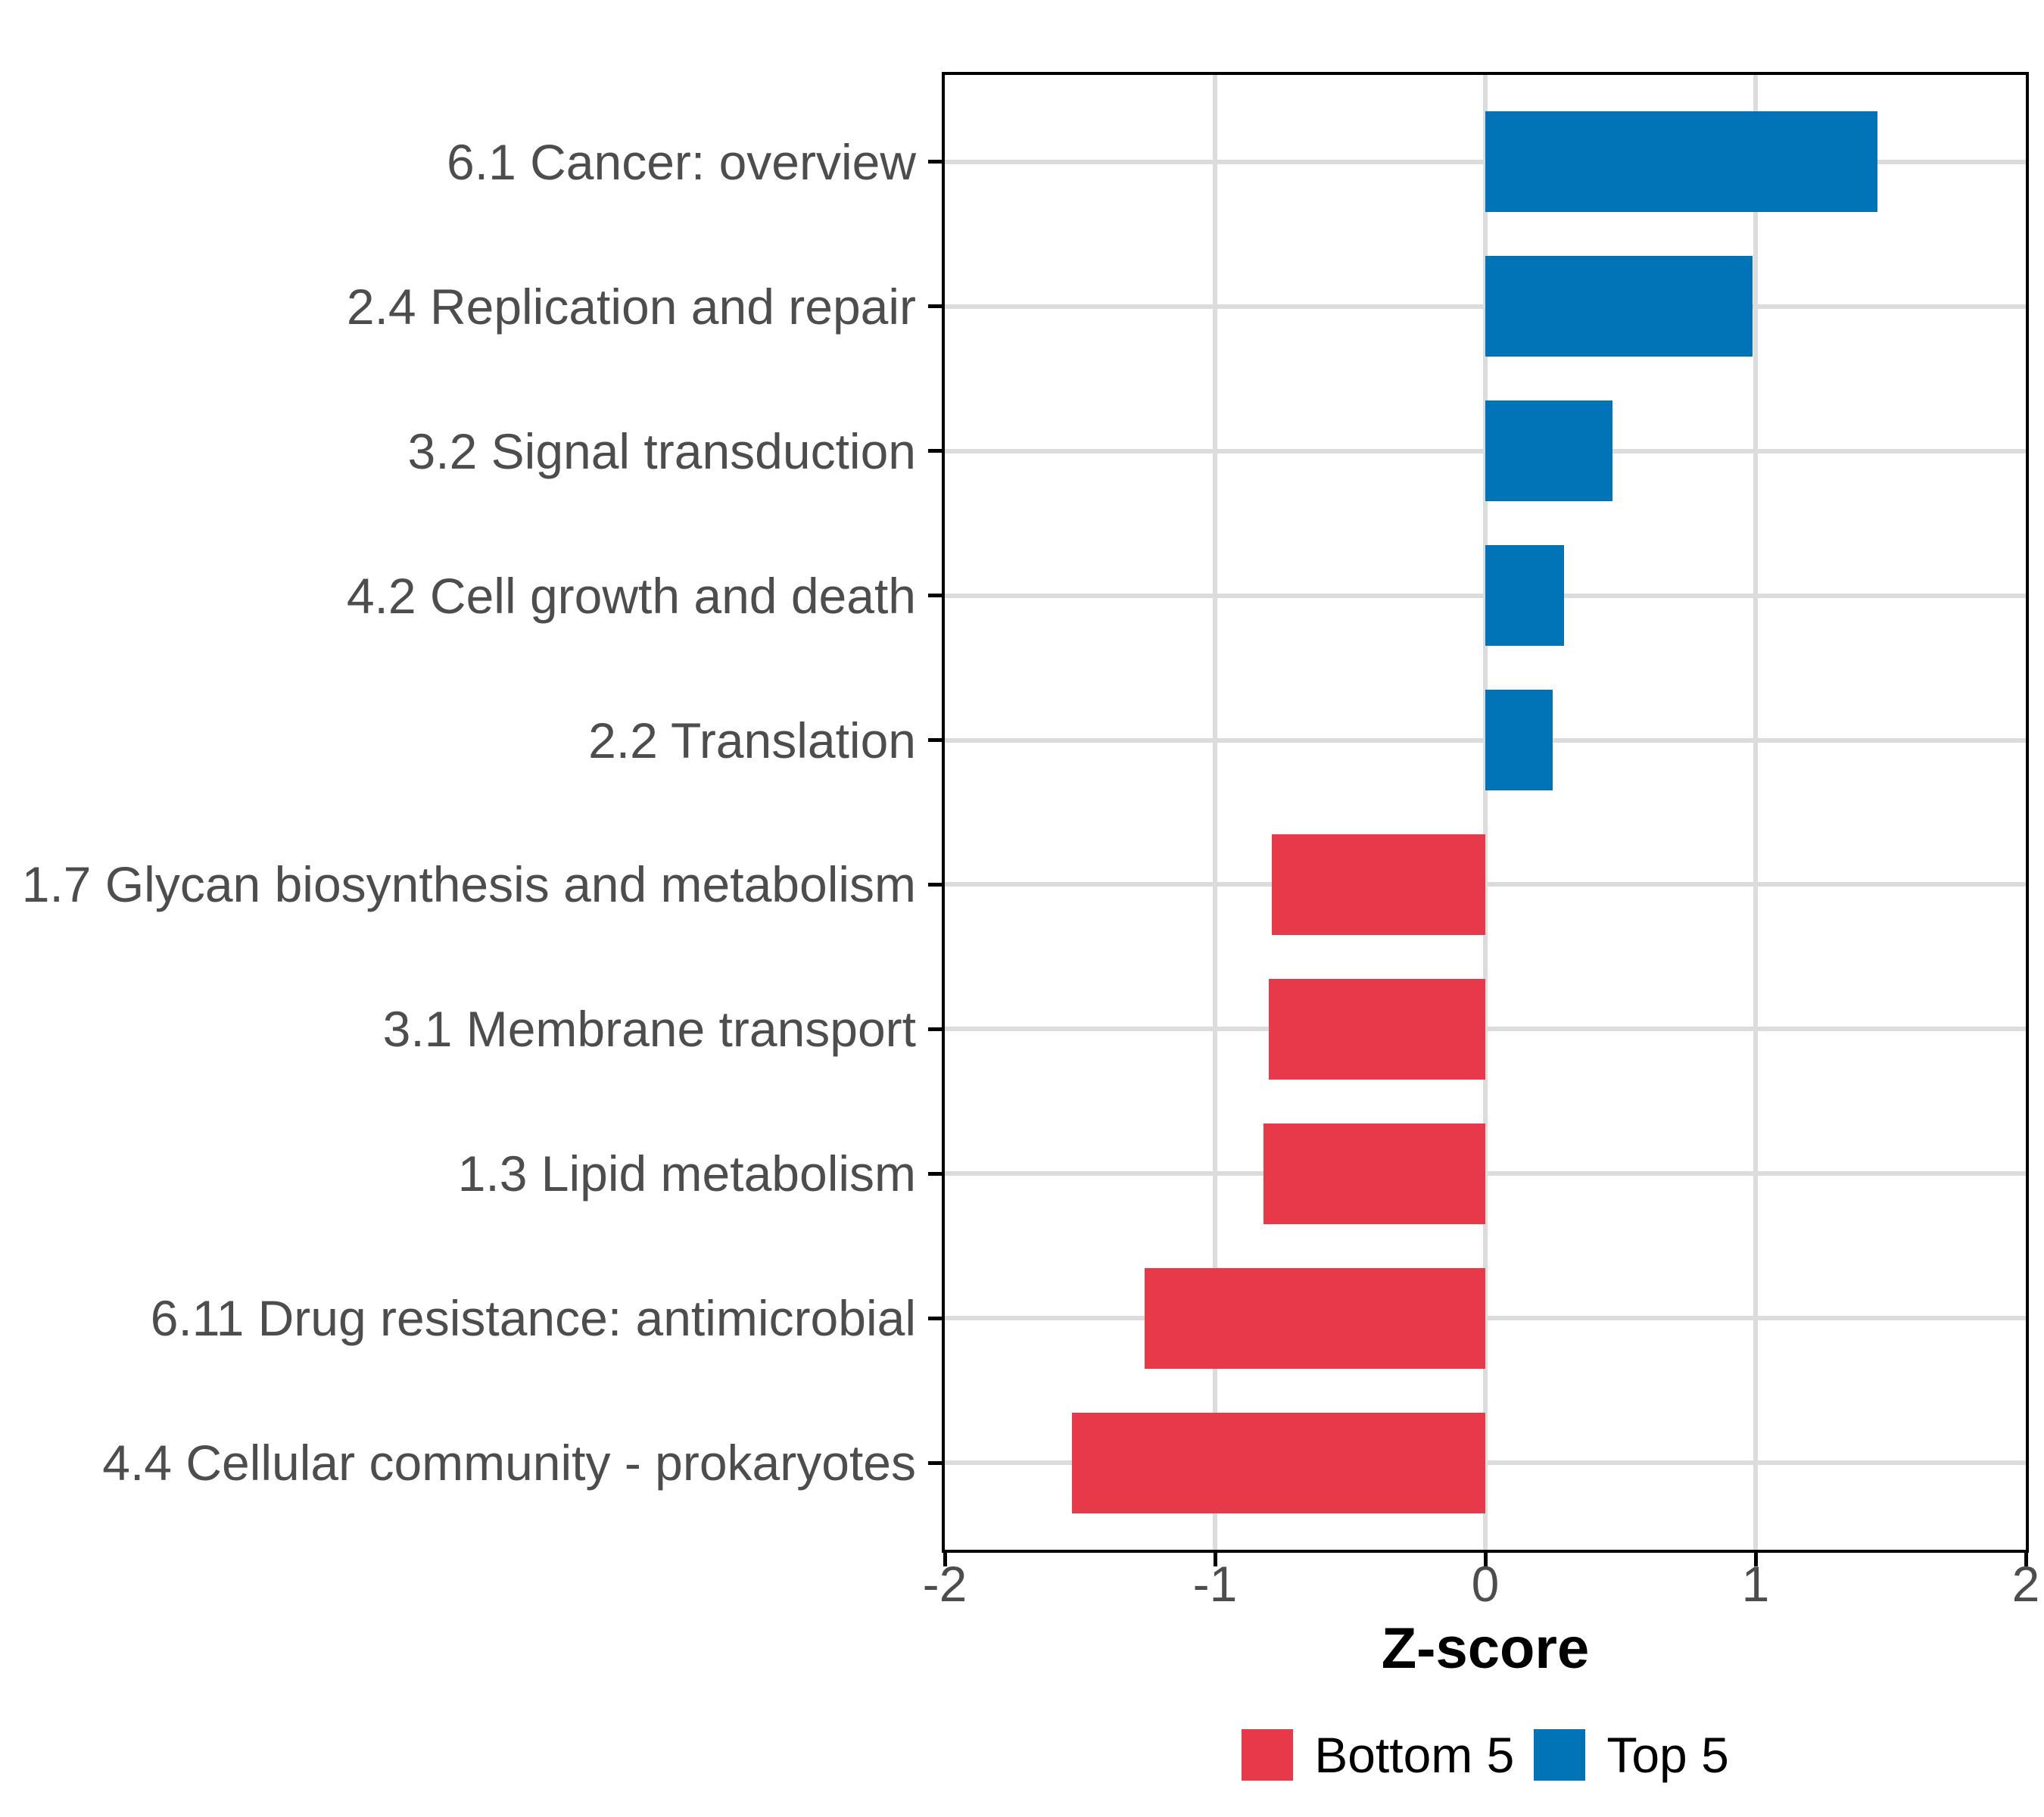 Image resolution: width=2044 pixels, height=1817 pixels. I want to click on x-tick-label: 2, so click(2025, 1584).